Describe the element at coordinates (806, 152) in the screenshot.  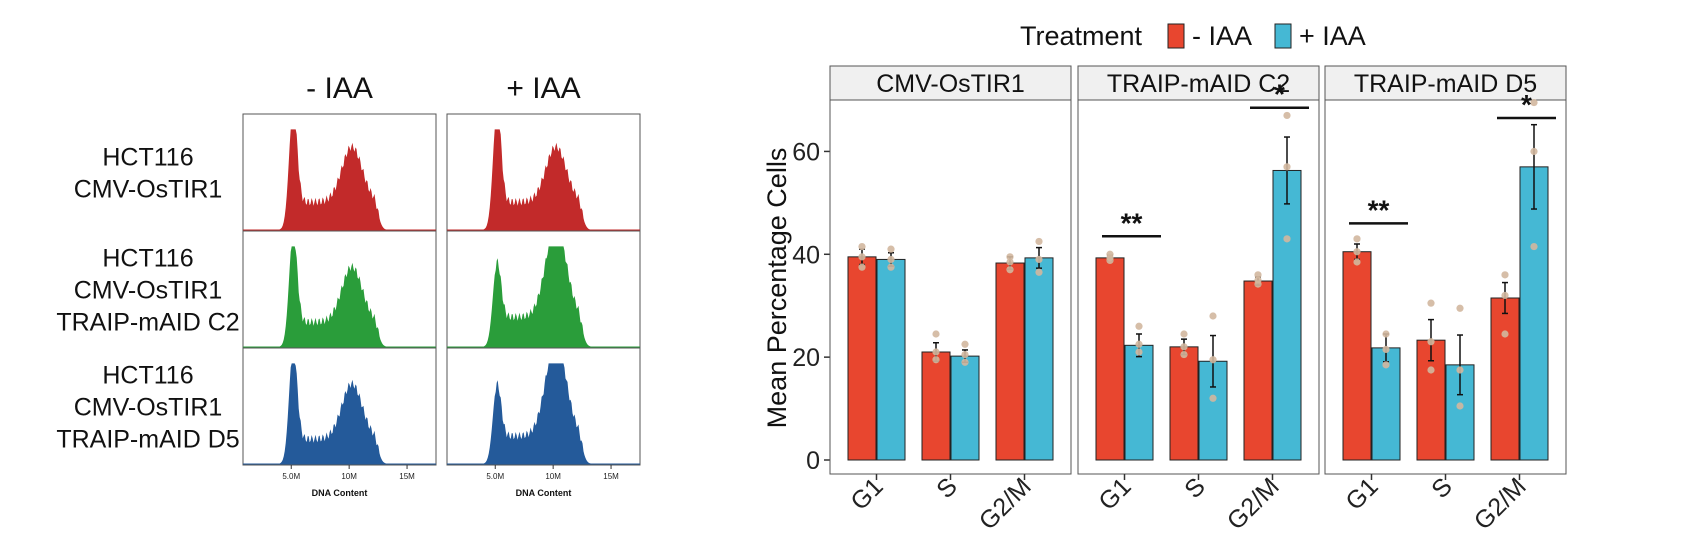
I see `y-tick-label: 60` at that location.